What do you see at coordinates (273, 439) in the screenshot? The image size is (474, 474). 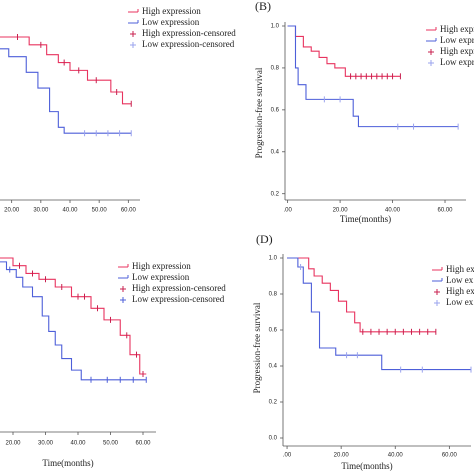 I see `y-tick-label: 0.0` at bounding box center [273, 439].